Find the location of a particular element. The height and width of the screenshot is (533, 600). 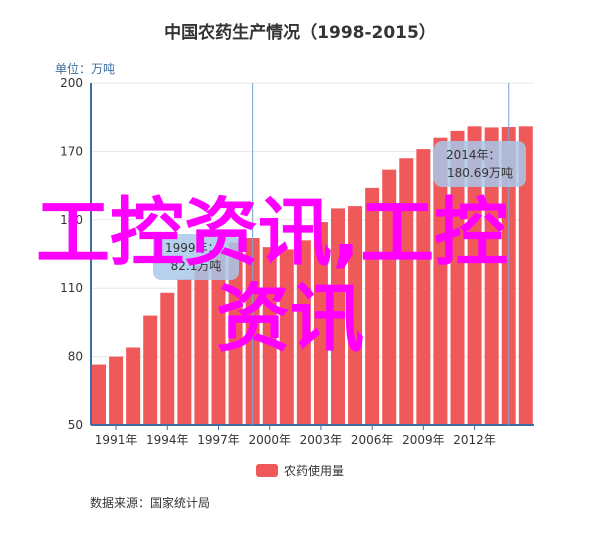

y-tick-label: 170 is located at coordinates (71, 151).